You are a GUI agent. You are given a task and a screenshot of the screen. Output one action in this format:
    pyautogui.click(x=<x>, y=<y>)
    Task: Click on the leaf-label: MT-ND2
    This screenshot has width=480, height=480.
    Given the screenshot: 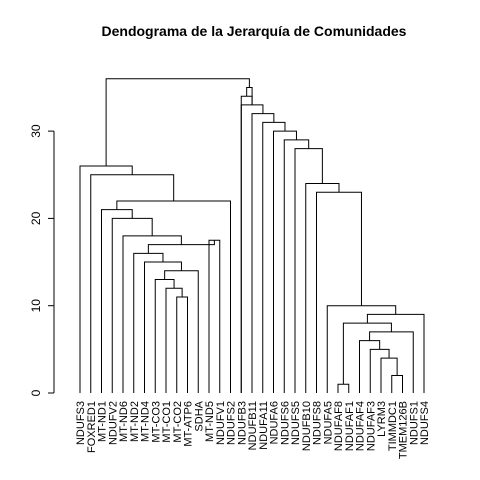 What is the action you would take?
    pyautogui.click(x=135, y=421)
    